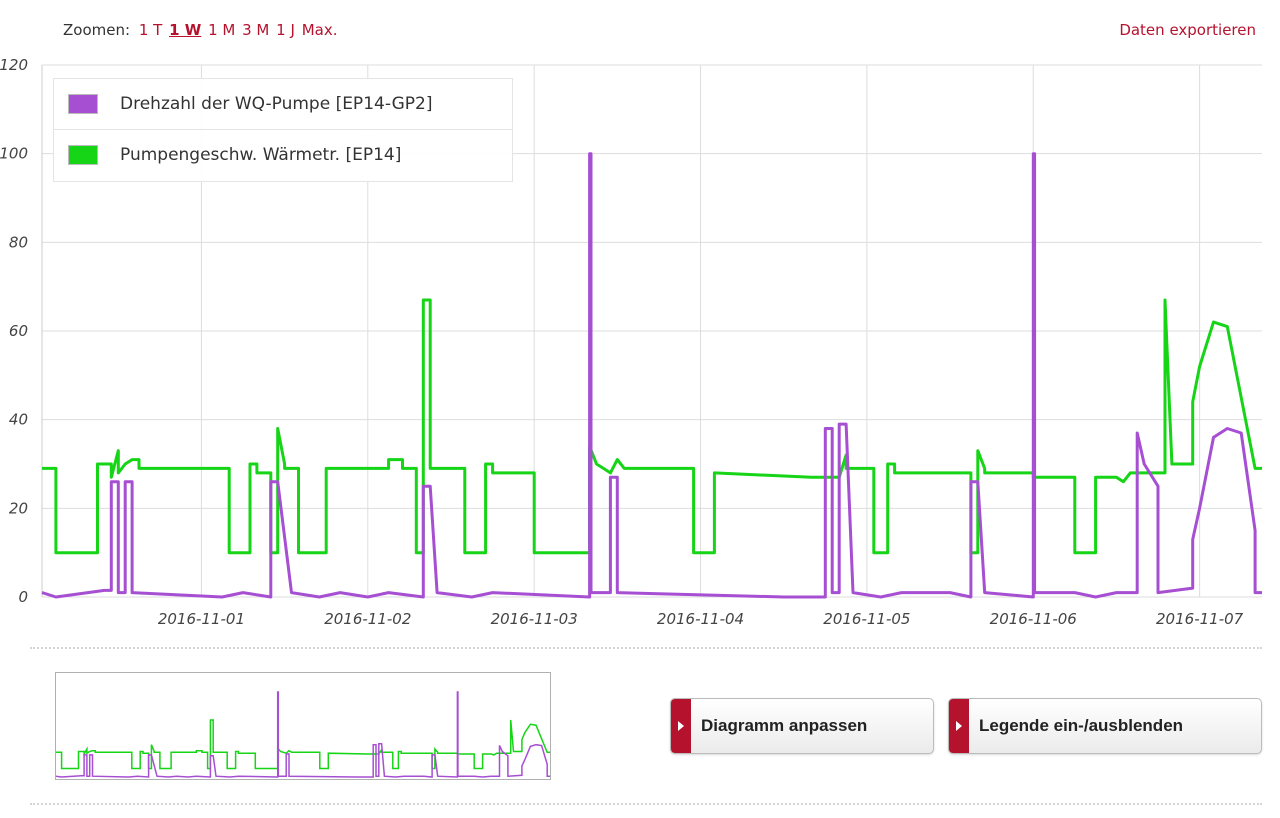 This screenshot has width=1280, height=818. I want to click on zoom-1-day: 1 T, so click(150, 30).